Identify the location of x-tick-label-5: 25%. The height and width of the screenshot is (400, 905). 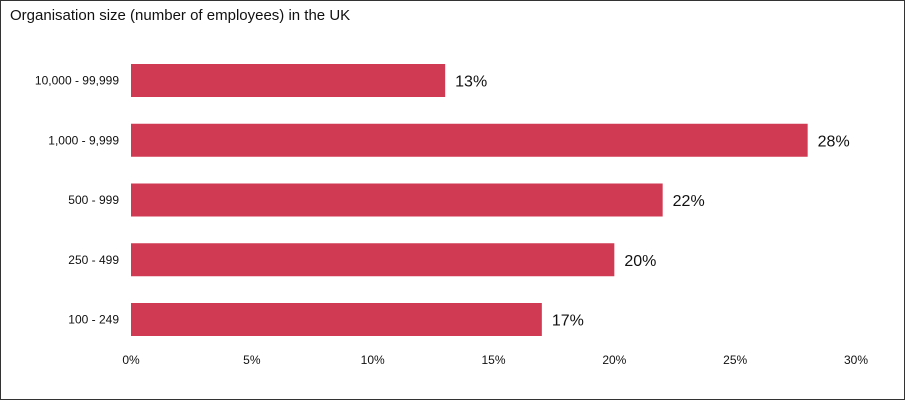
(735, 360).